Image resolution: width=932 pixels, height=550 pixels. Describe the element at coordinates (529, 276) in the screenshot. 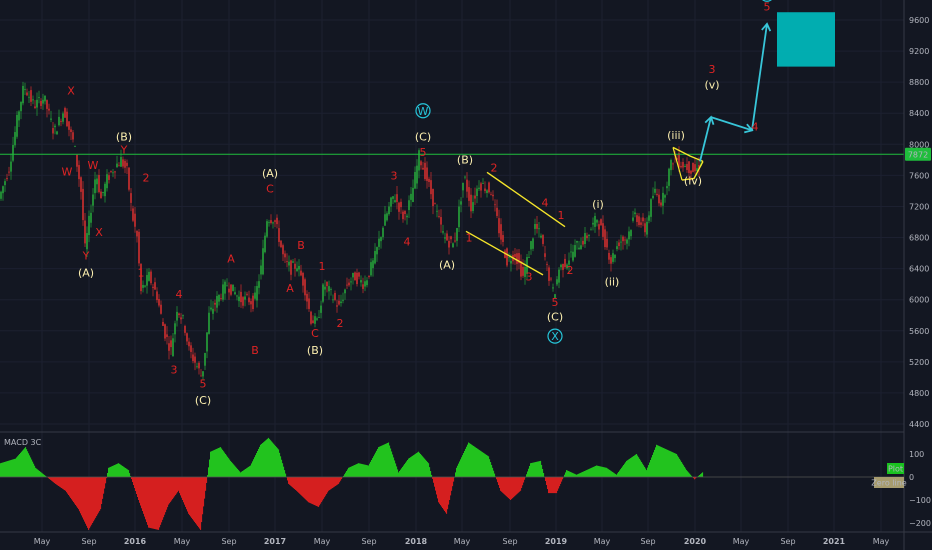

I see `wave-label-text: 3` at that location.